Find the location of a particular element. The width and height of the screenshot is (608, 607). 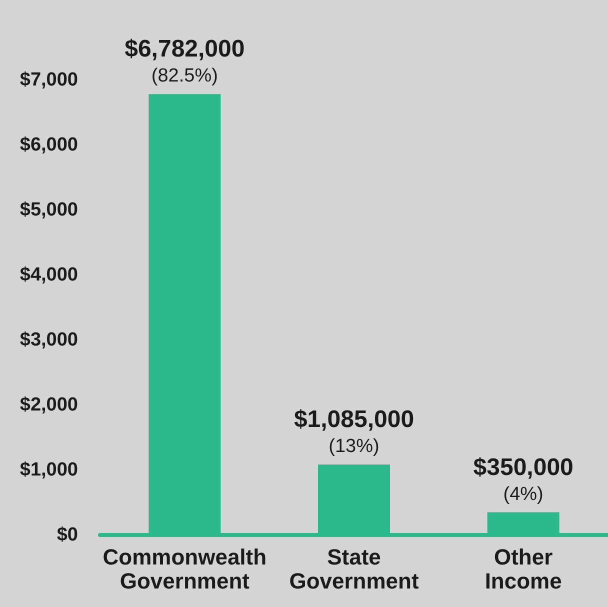

y-tick-label: $2,000 is located at coordinates (49, 405).